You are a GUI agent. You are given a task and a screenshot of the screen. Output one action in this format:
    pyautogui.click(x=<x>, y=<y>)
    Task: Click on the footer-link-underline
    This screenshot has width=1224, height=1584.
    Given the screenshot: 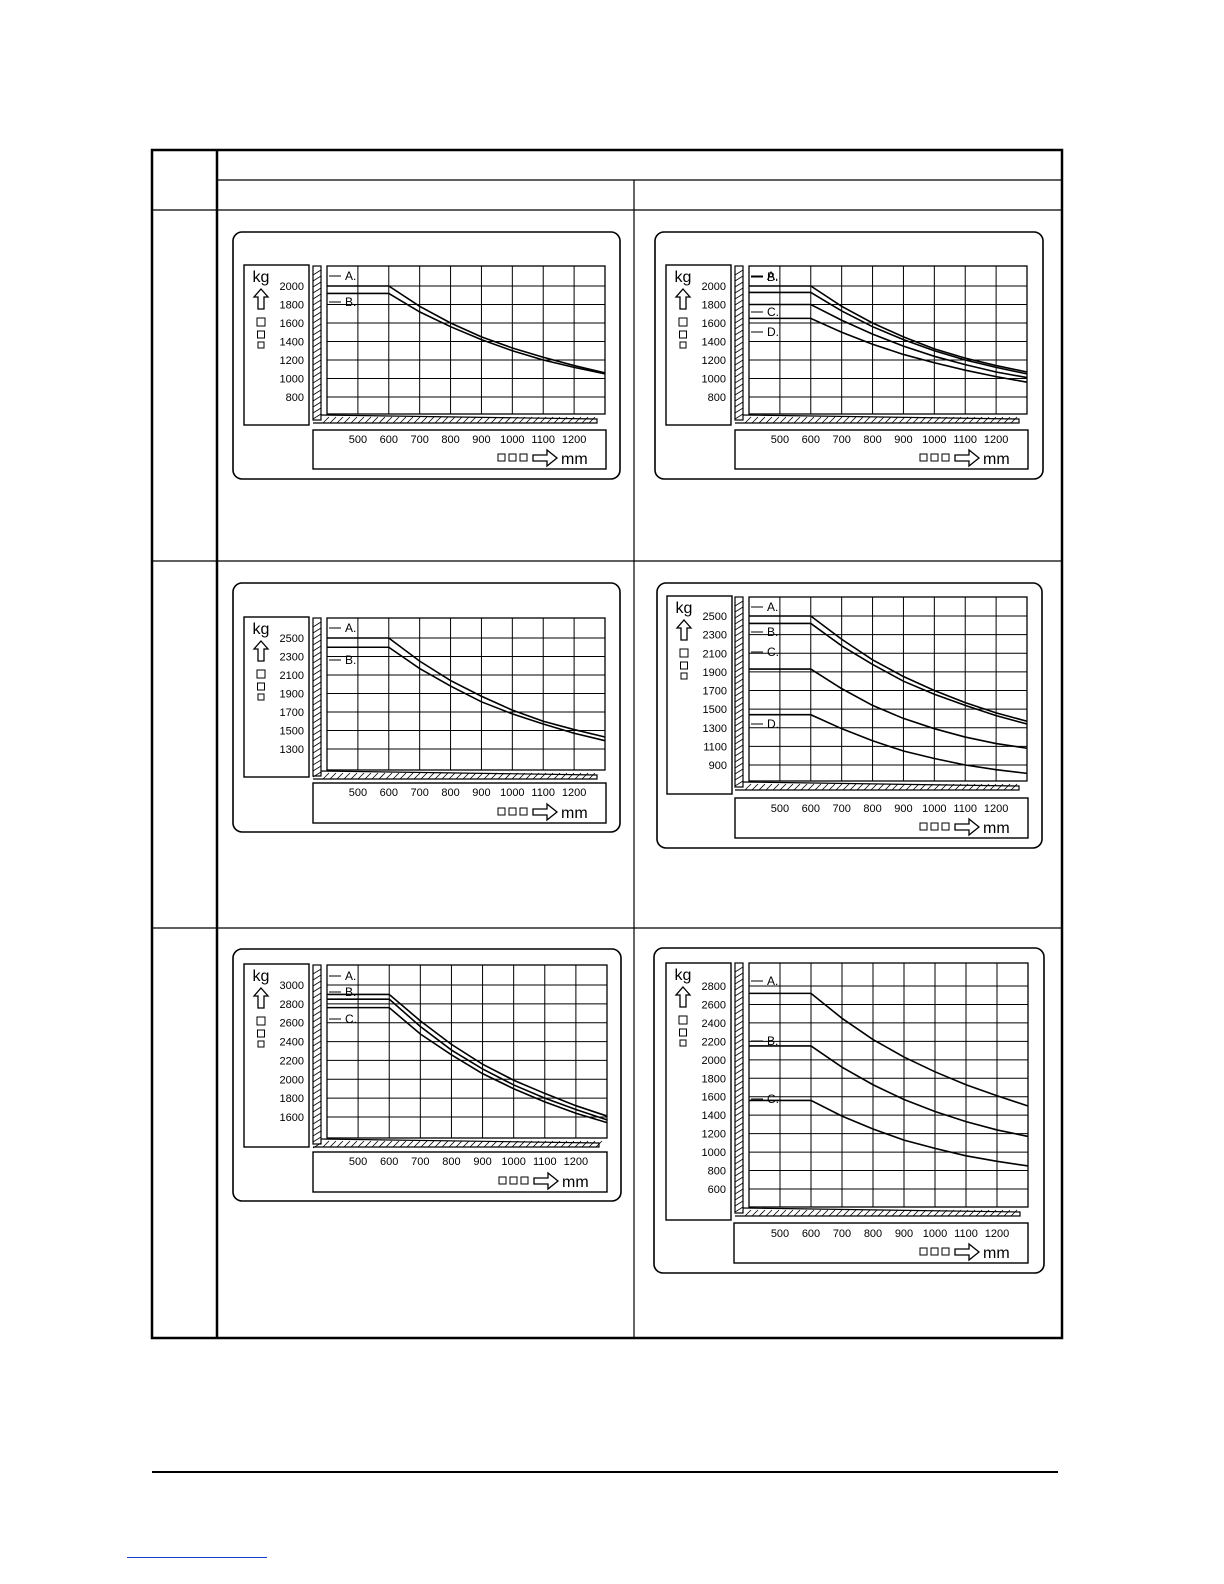 What is the action you would take?
    pyautogui.click(x=197, y=1557)
    